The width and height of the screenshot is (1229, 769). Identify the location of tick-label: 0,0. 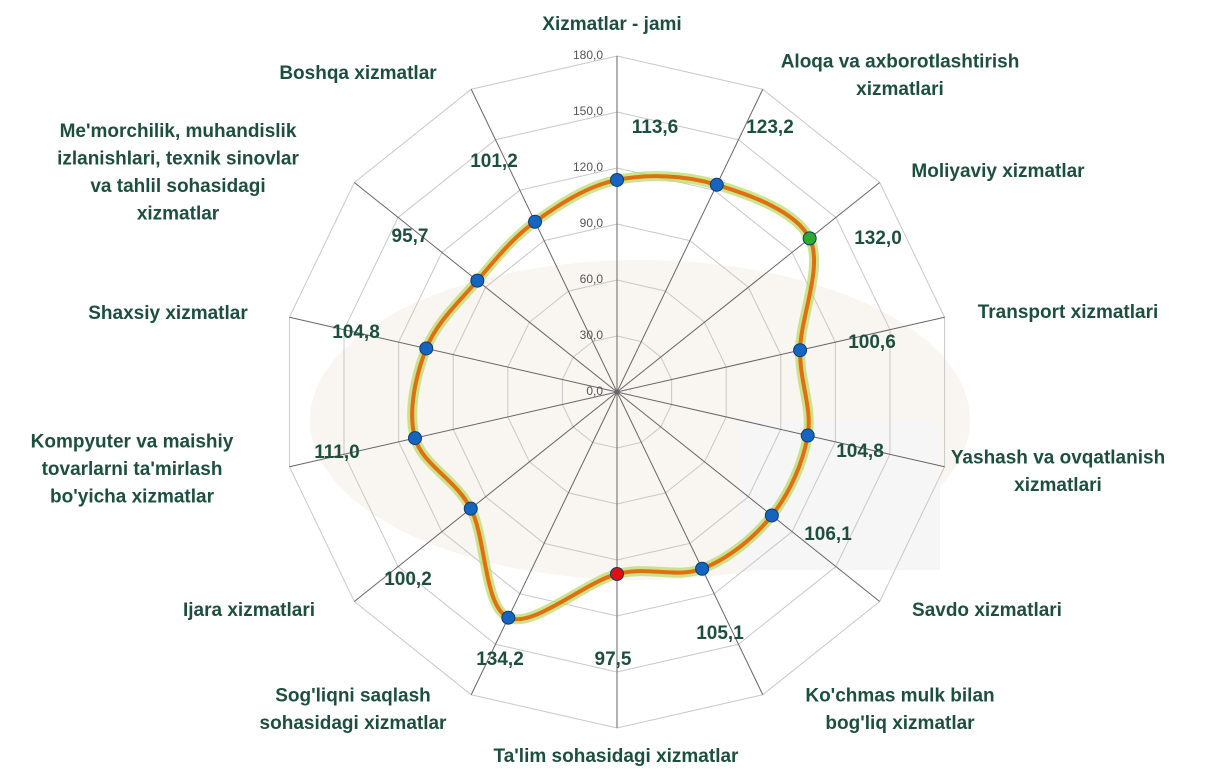
(594, 391).